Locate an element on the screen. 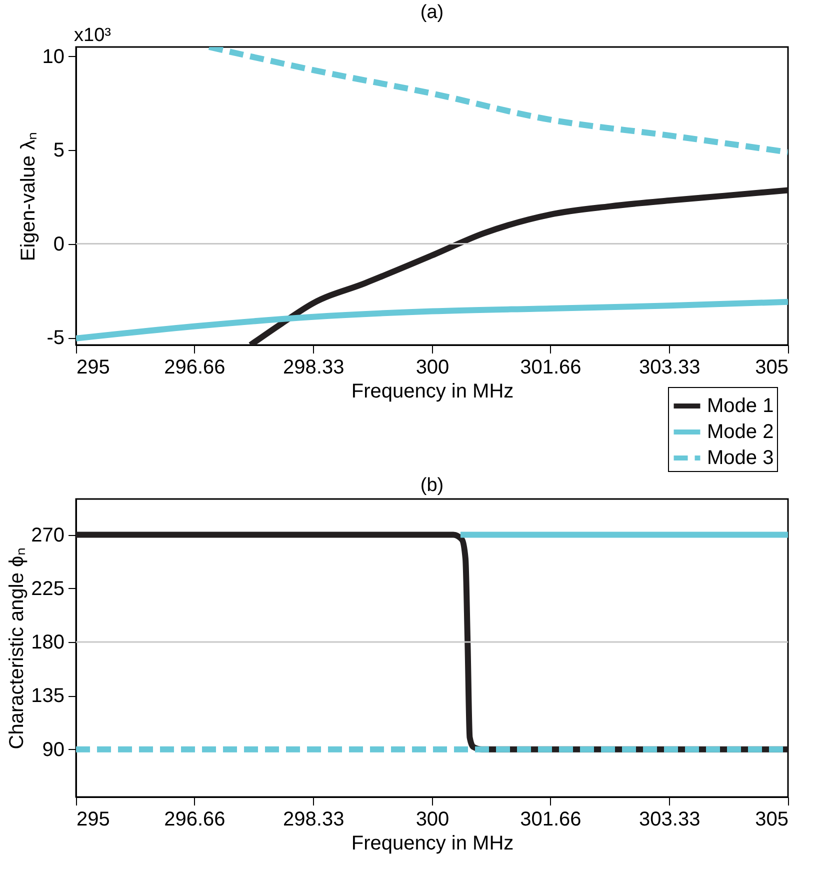 The width and height of the screenshot is (815, 873). legend-label: Mode 1 is located at coordinates (740, 406).